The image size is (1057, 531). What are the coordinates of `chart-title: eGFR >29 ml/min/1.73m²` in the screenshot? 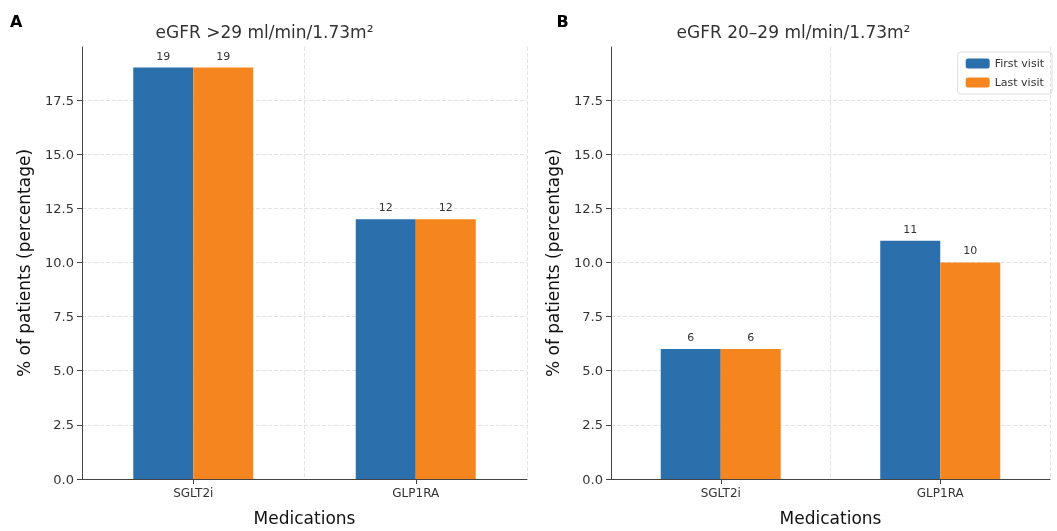 It's located at (264, 31).